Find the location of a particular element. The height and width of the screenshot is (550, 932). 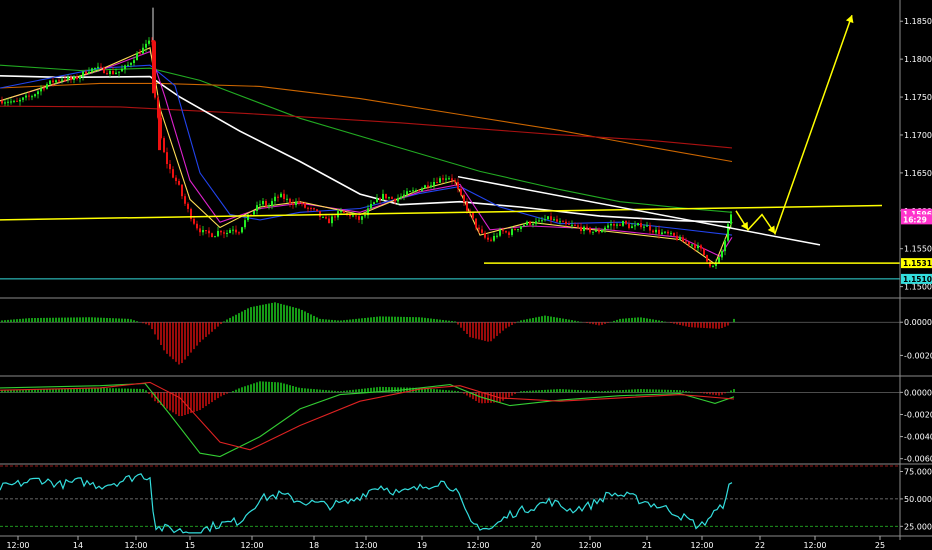

yellow-trendline is located at coordinates (441, 212).